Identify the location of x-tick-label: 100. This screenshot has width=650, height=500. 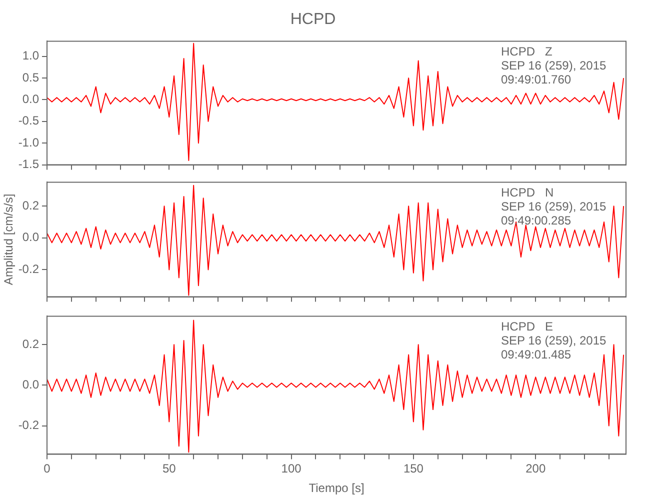
(291, 469).